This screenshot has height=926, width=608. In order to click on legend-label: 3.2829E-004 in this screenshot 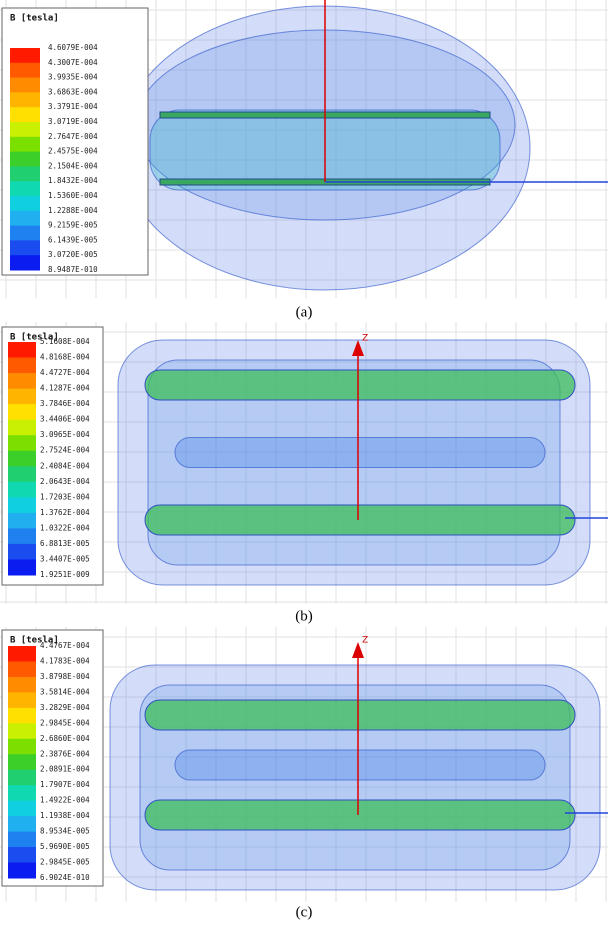, I will do `click(65, 707)`.